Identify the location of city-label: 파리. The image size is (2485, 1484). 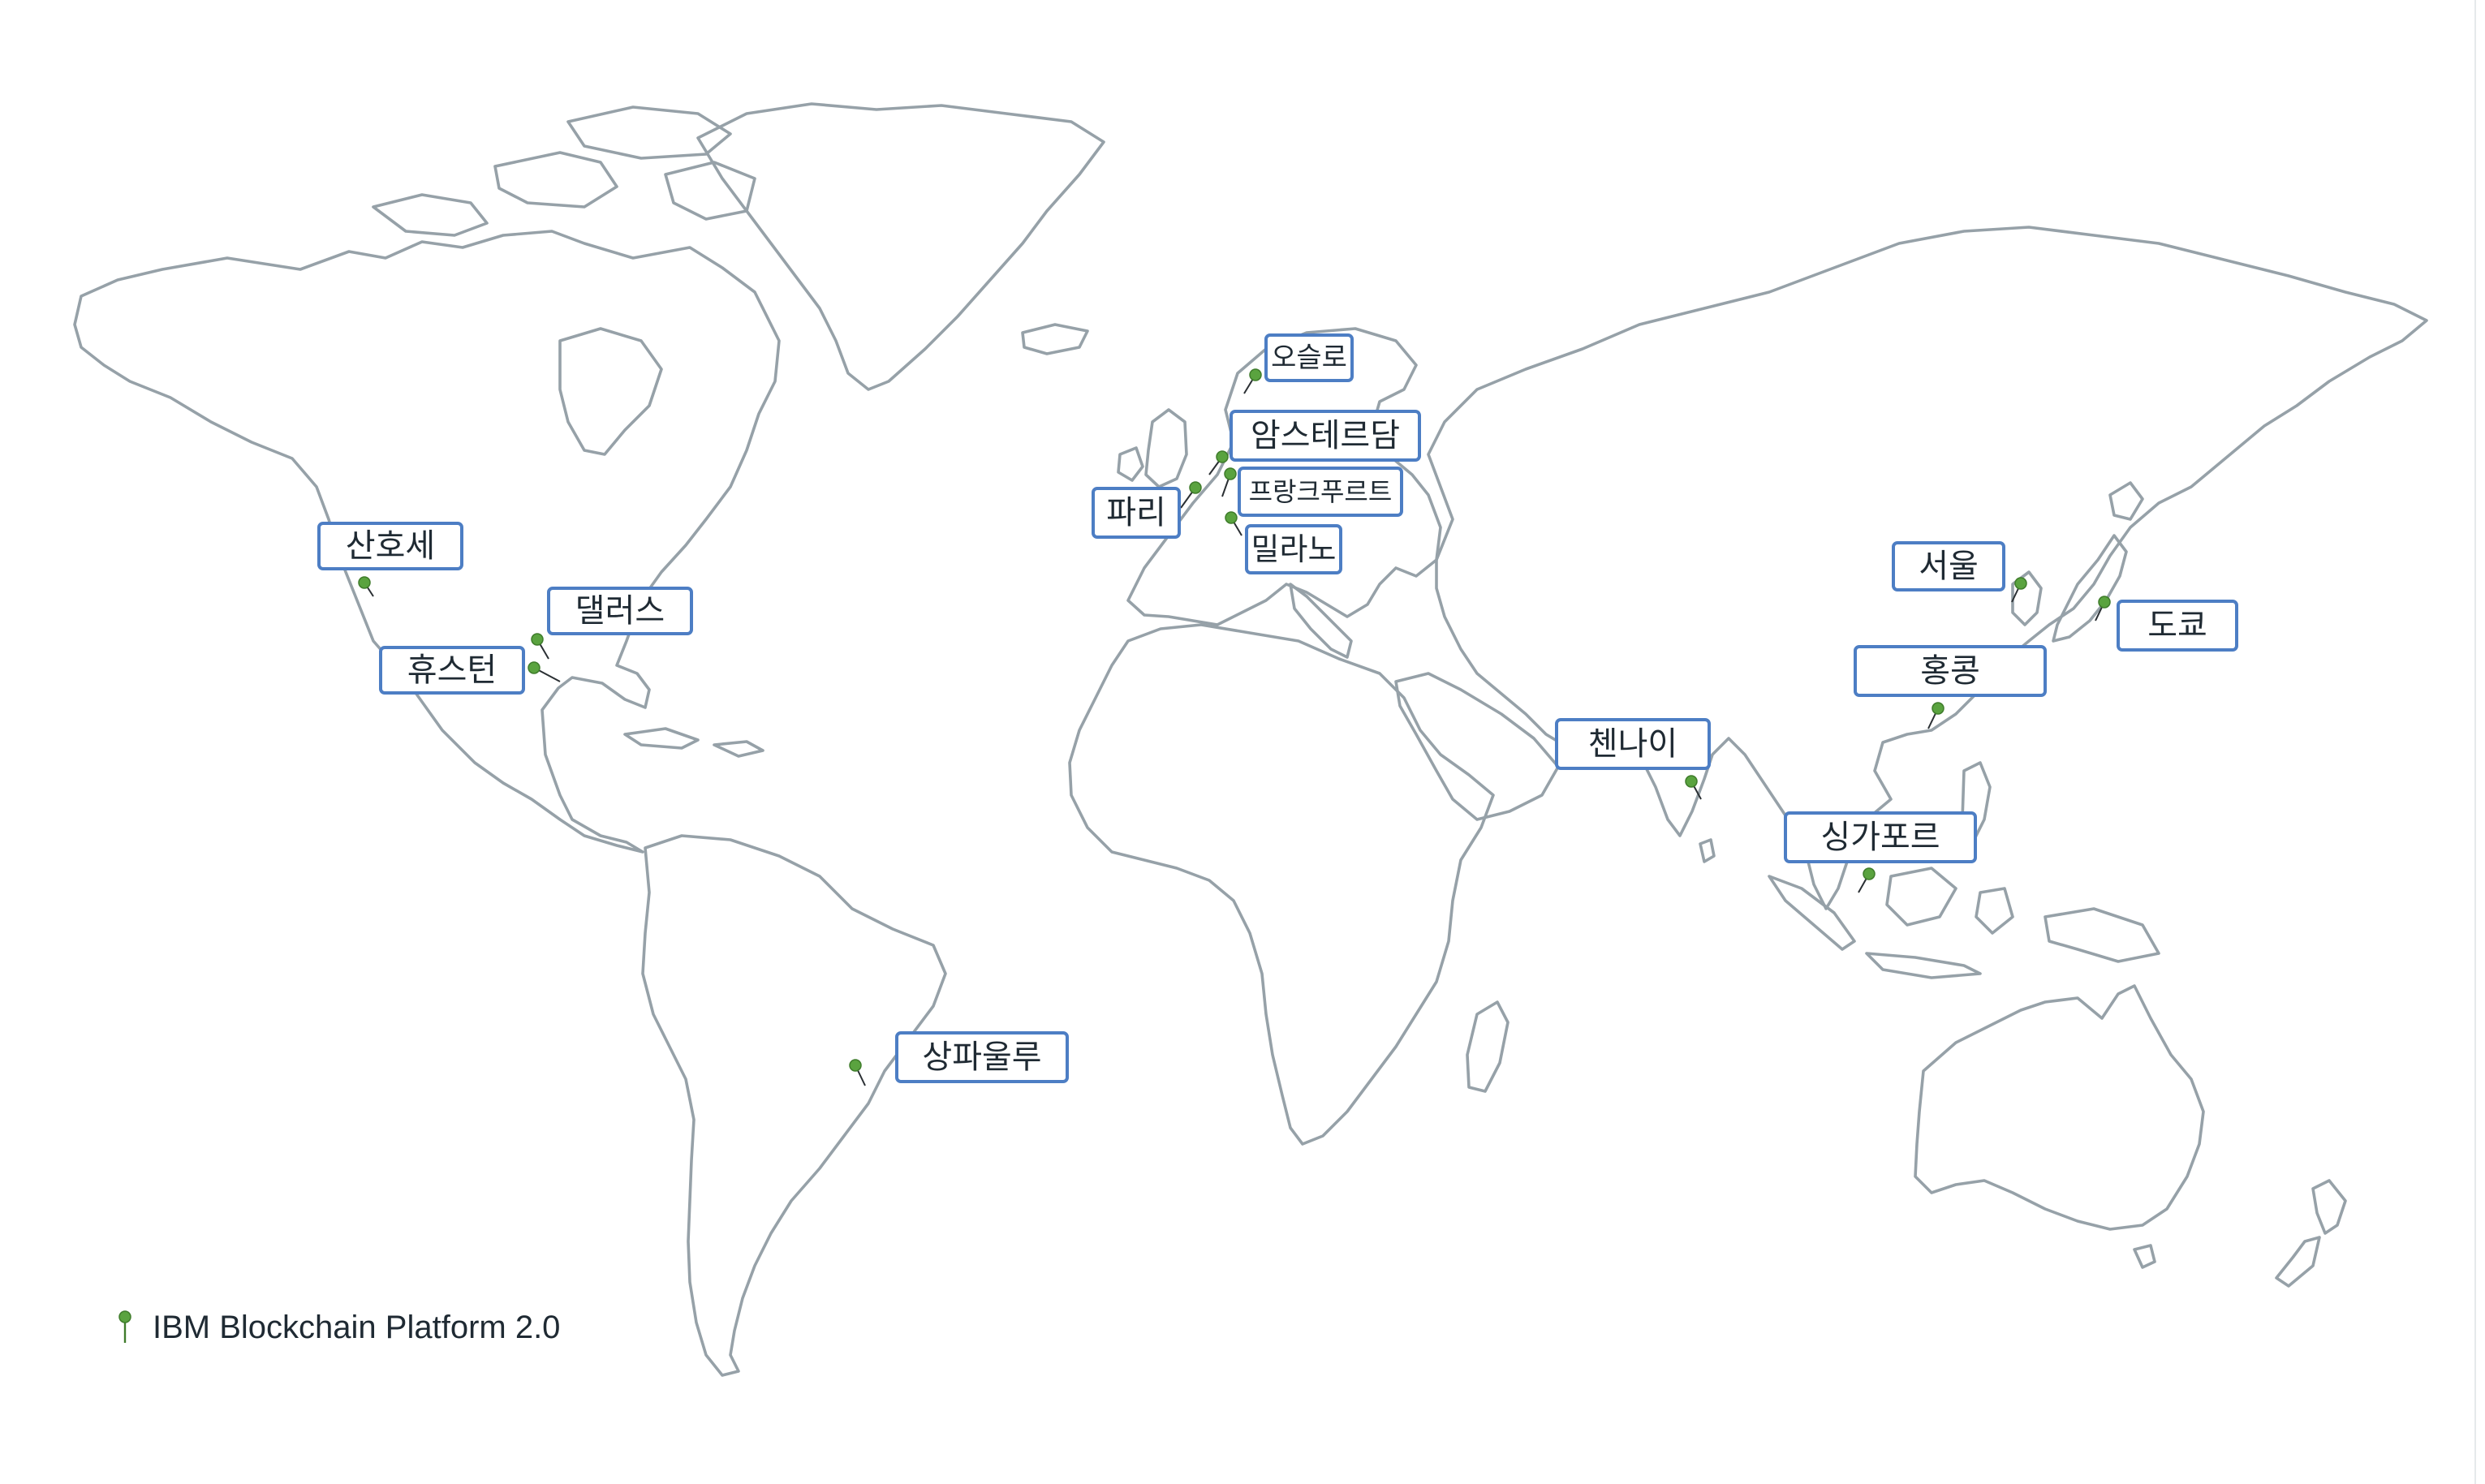
(1136, 513).